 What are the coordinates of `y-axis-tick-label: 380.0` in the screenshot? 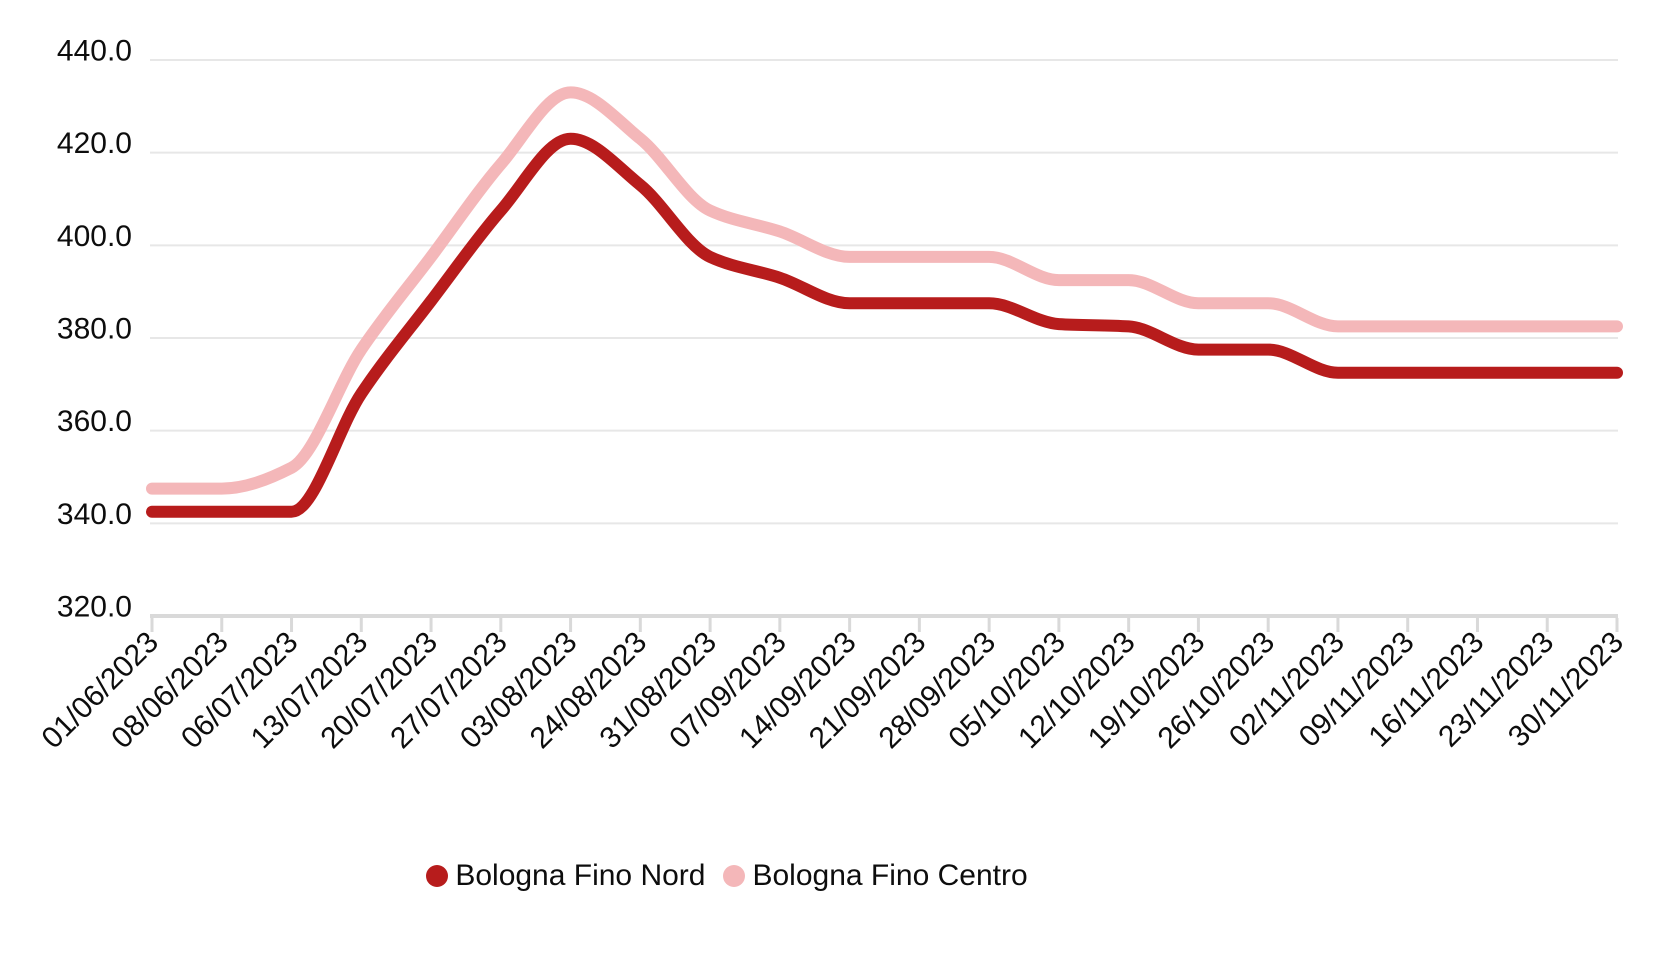 It's located at (94, 329).